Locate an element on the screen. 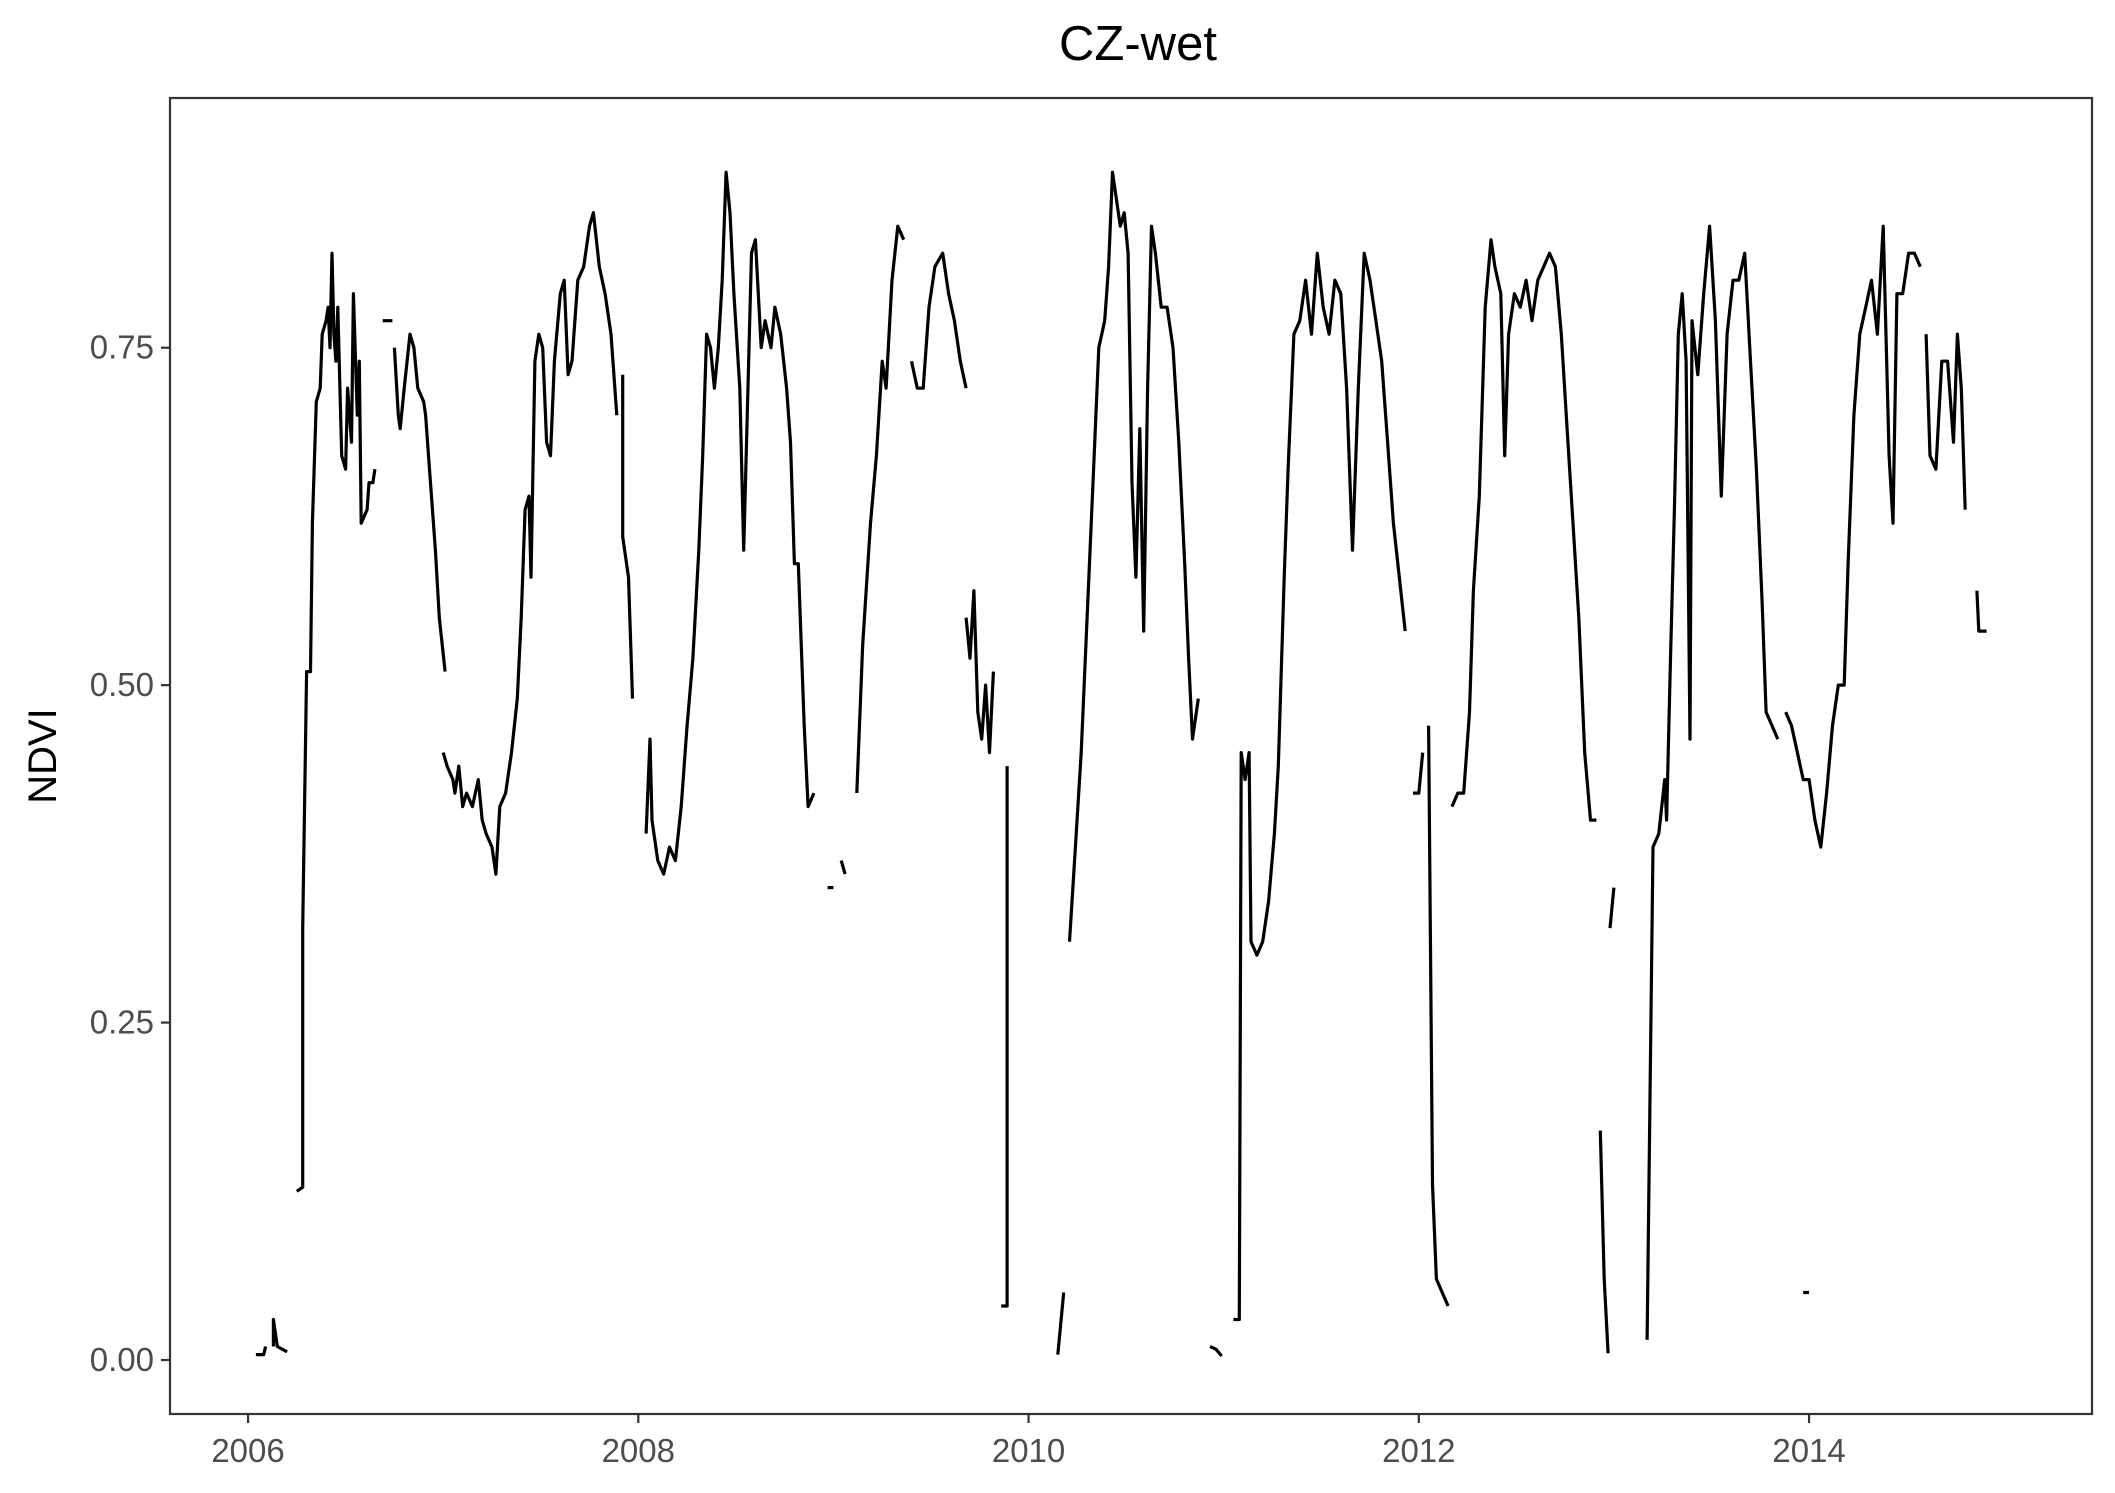 Image resolution: width=2115 pixels, height=1493 pixels. x-tick-label: 2010 is located at coordinates (1028, 1450).